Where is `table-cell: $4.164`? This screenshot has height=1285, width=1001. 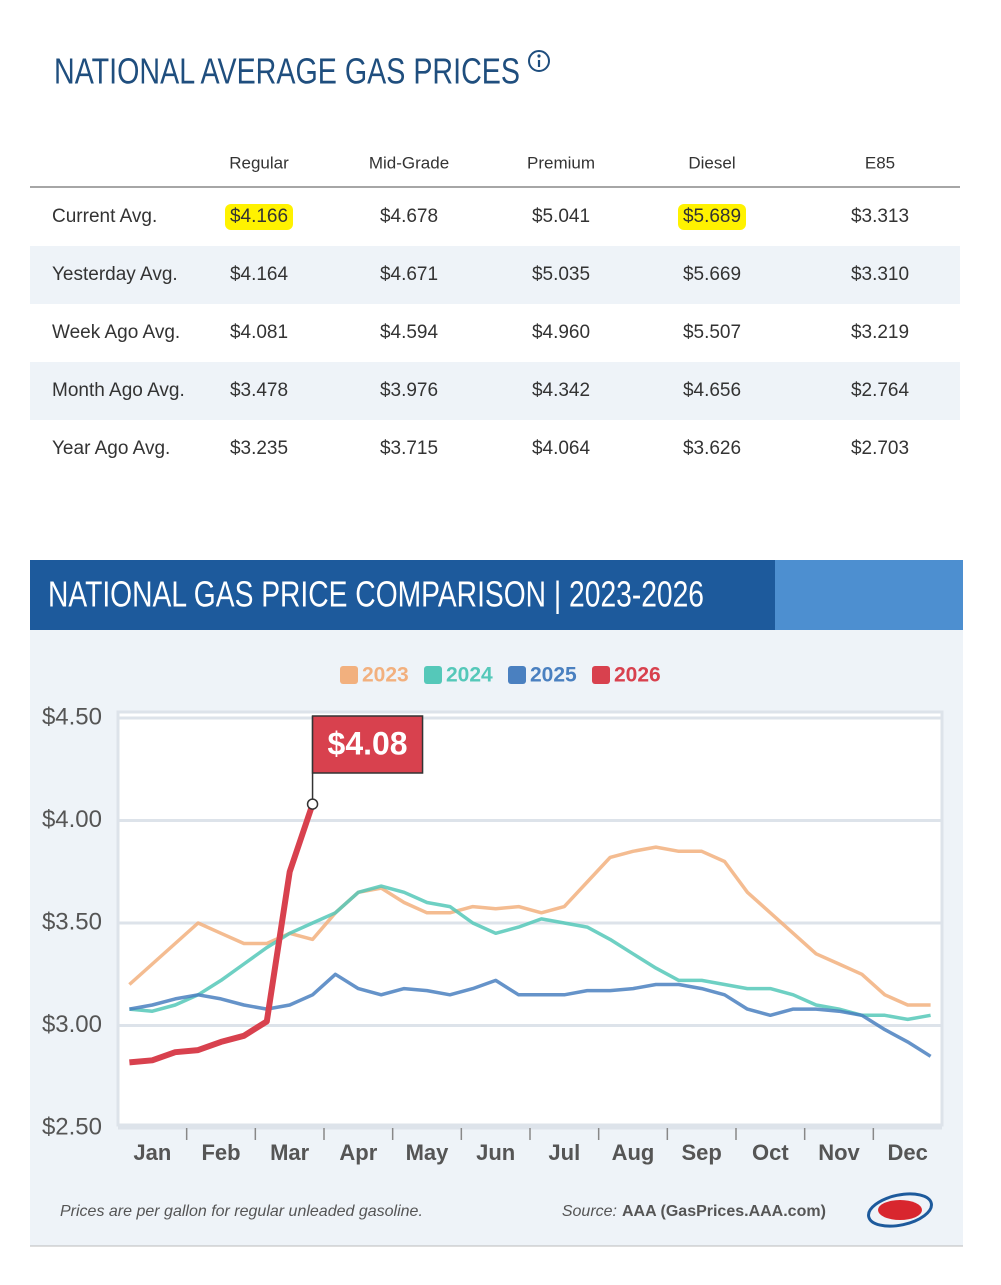 table-cell: $4.164 is located at coordinates (259, 274).